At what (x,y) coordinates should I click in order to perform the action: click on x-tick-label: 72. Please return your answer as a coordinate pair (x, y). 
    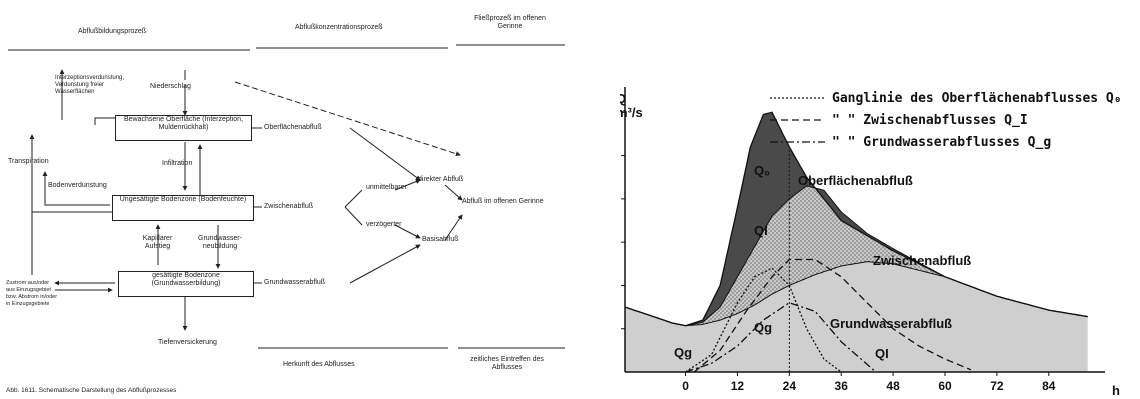
    Looking at the image, I should click on (997, 386).